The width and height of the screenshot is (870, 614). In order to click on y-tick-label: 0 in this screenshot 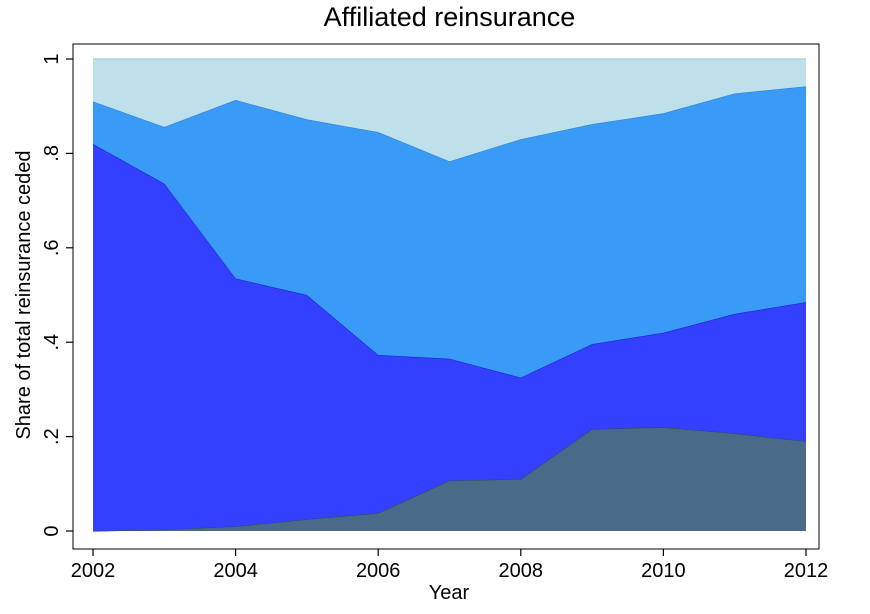, I will do `click(52, 530)`.